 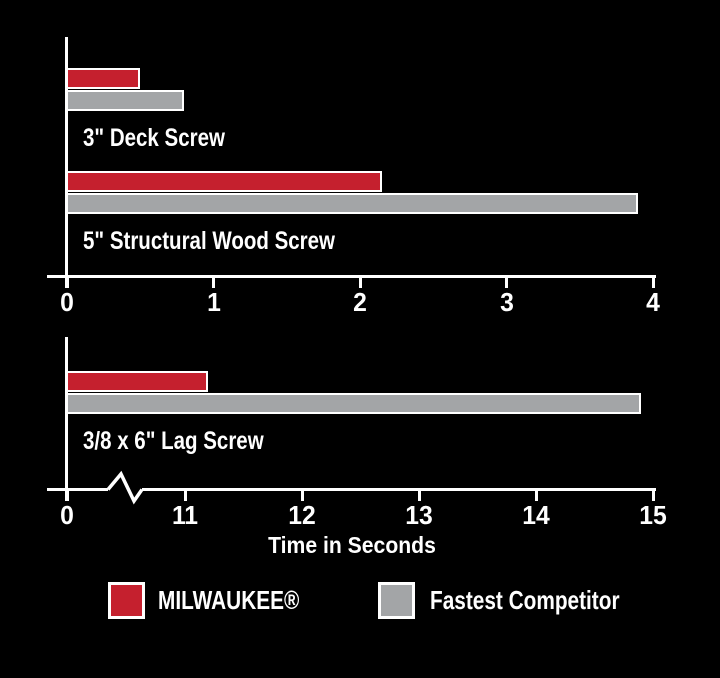 What do you see at coordinates (229, 600) in the screenshot?
I see `legend-label-milwaukee: MILWAUKEE®` at bounding box center [229, 600].